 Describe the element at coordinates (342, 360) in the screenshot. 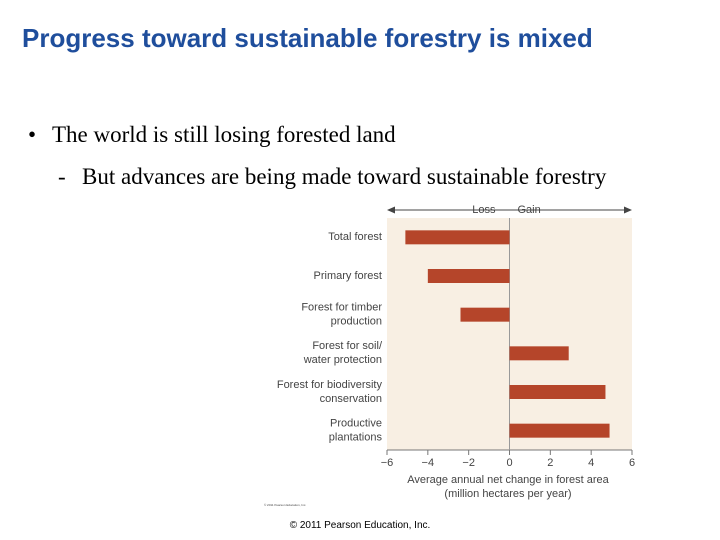

I see `y-tick-label: water protection` at that location.